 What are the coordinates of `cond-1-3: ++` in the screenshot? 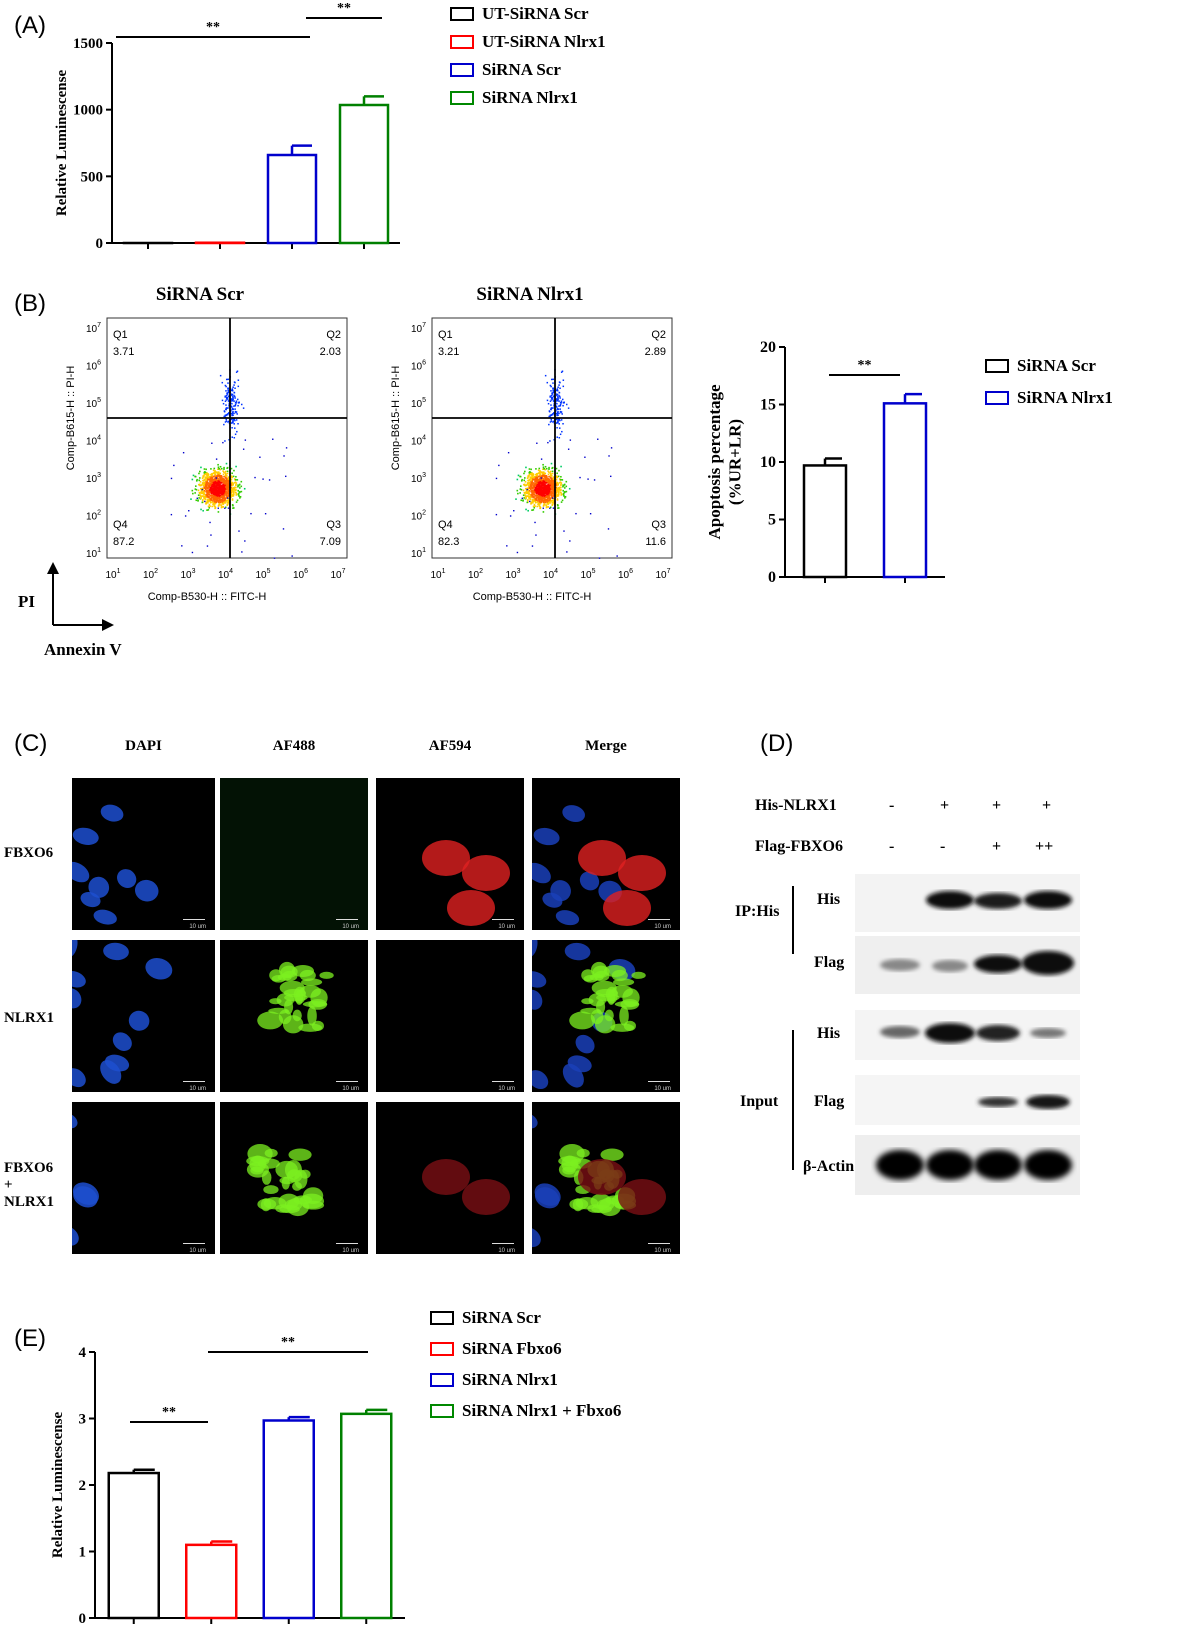 It's located at (1044, 846).